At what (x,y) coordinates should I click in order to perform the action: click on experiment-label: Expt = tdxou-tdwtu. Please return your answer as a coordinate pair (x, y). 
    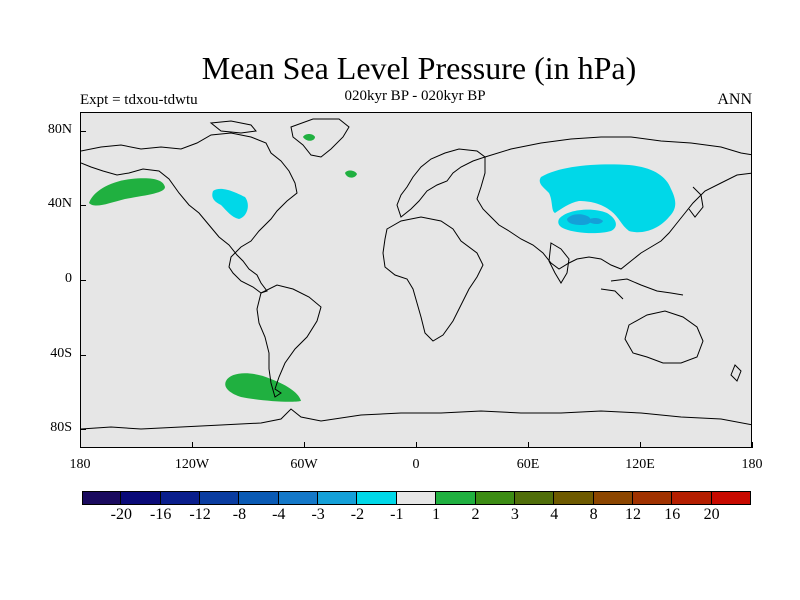
    Looking at the image, I should click on (139, 100).